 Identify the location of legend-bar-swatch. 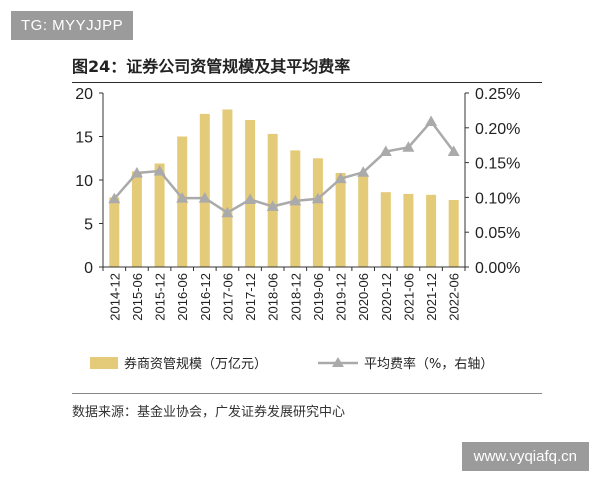
(104, 363).